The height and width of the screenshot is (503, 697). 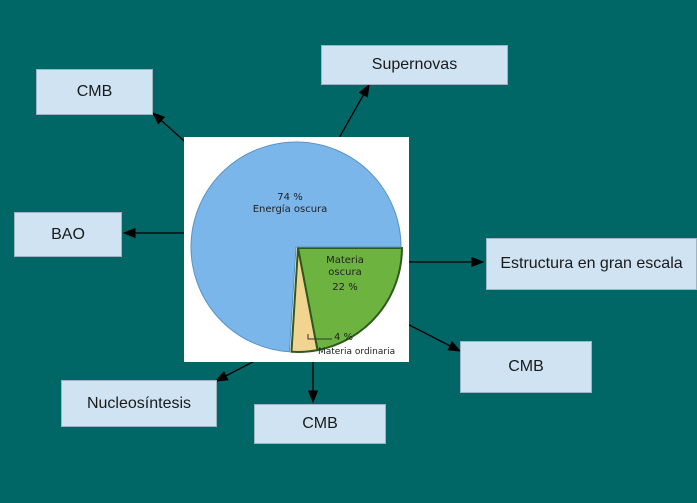 I want to click on cmb-box-bottom: CMB, so click(x=320, y=424).